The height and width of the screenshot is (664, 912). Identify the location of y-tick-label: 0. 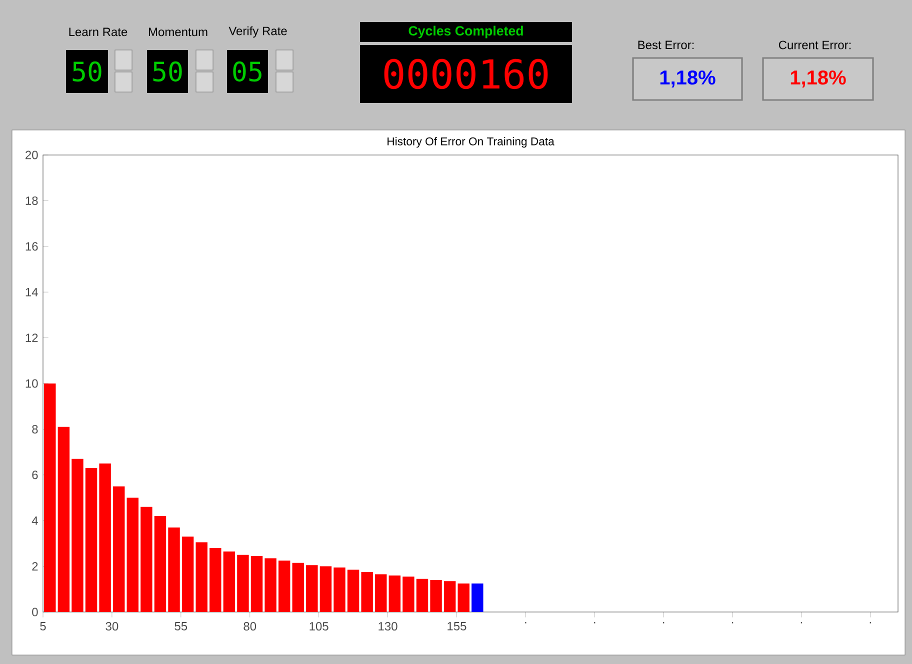
(35, 612).